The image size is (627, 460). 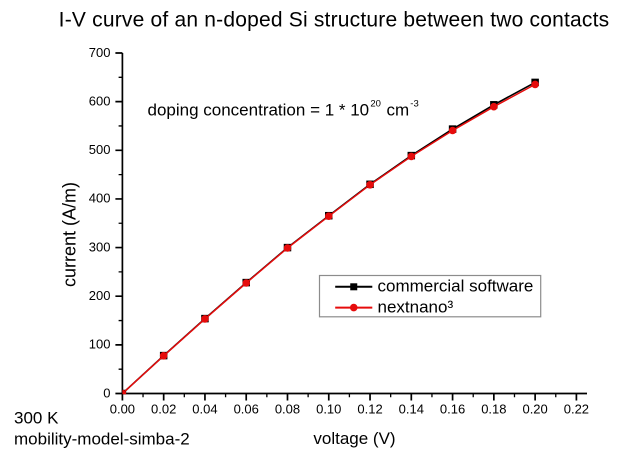 I want to click on svg-text: voltage (V), so click(x=354, y=438).